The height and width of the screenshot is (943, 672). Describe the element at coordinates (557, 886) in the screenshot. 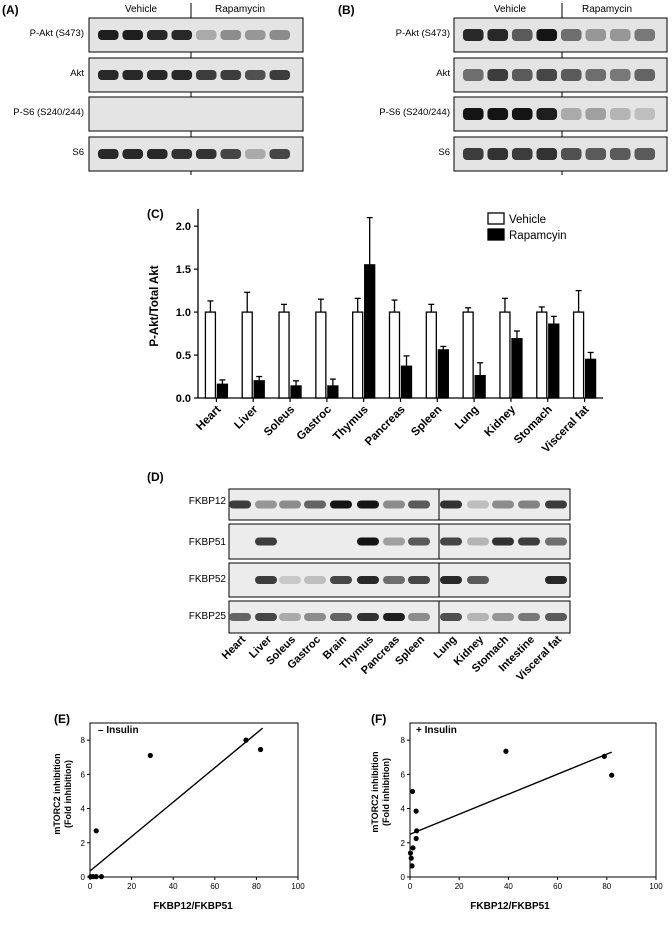

I see `panel-f-x-tick-label: 60` at that location.